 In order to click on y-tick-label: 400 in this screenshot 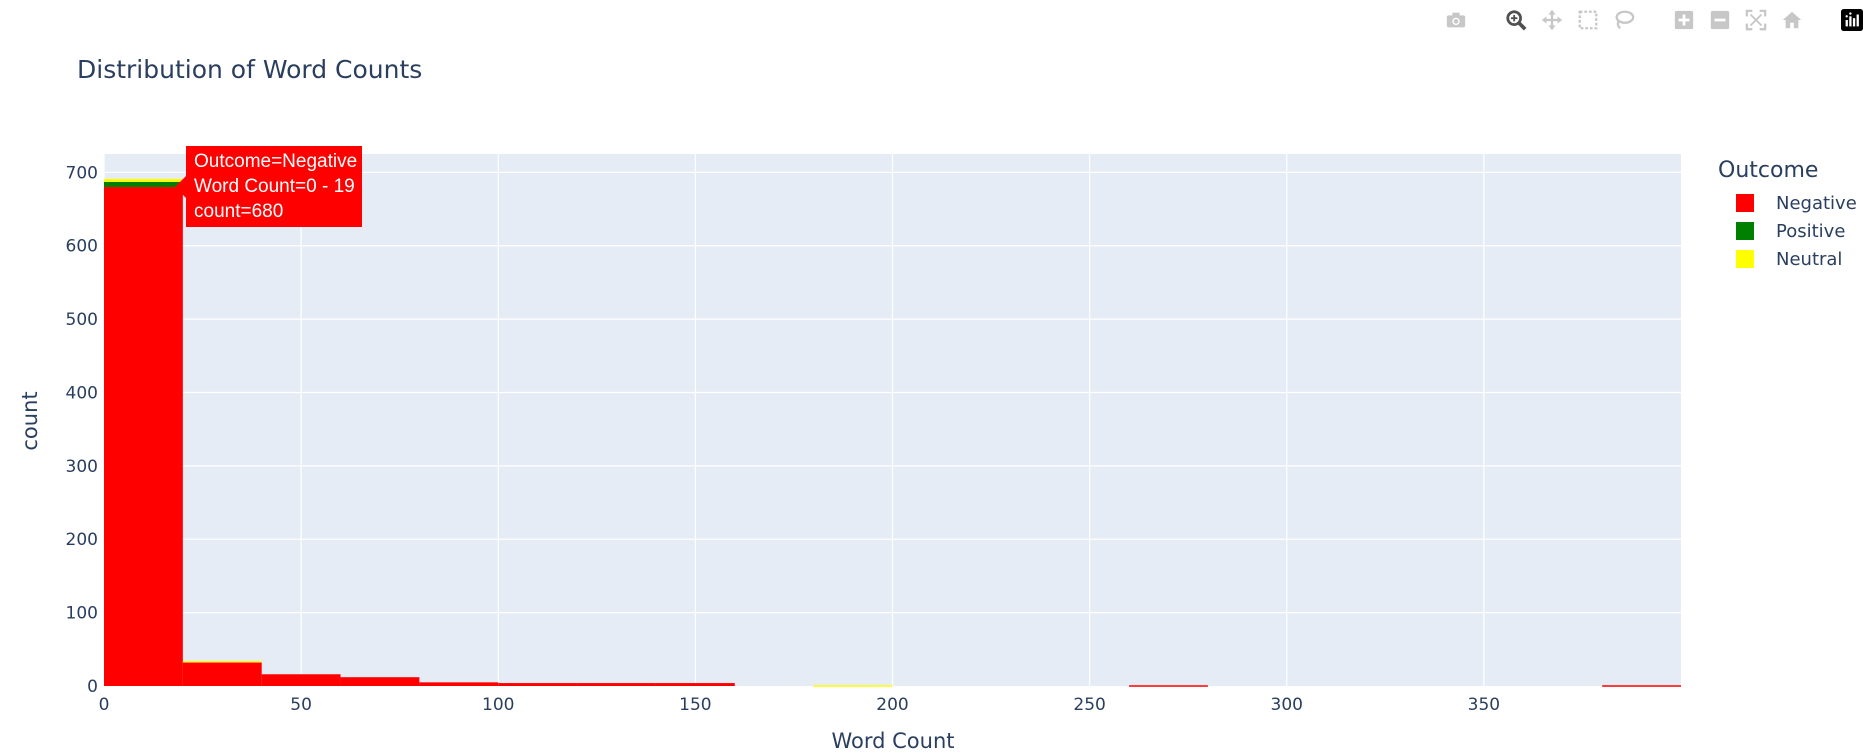, I will do `click(82, 393)`.